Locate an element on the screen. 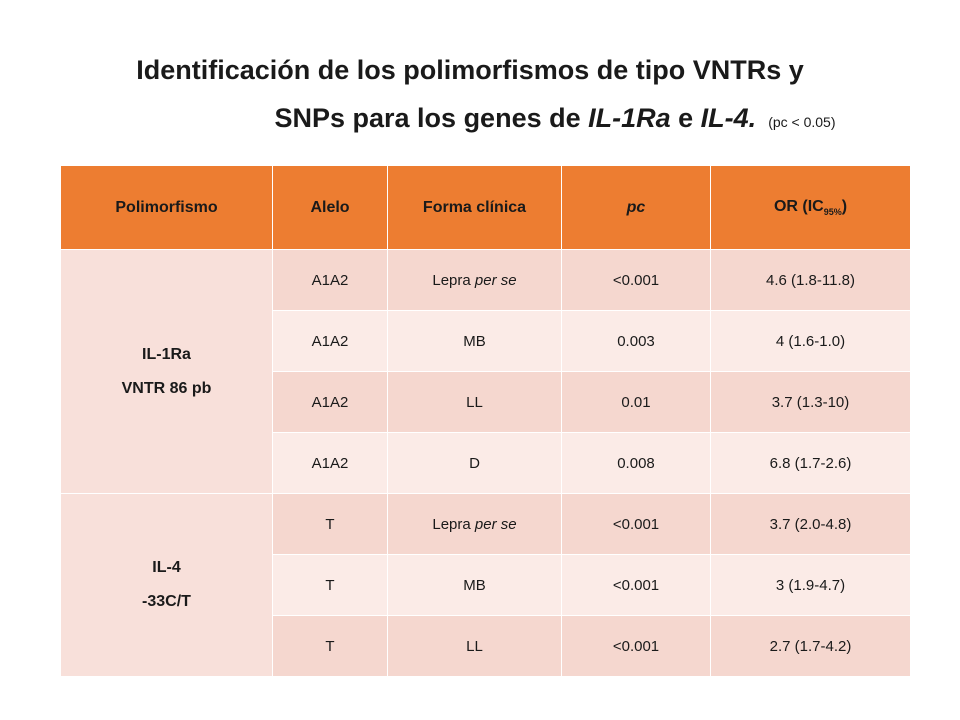  table-row: T MB <0.001 3 (1.9-4.7) is located at coordinates (486, 585).